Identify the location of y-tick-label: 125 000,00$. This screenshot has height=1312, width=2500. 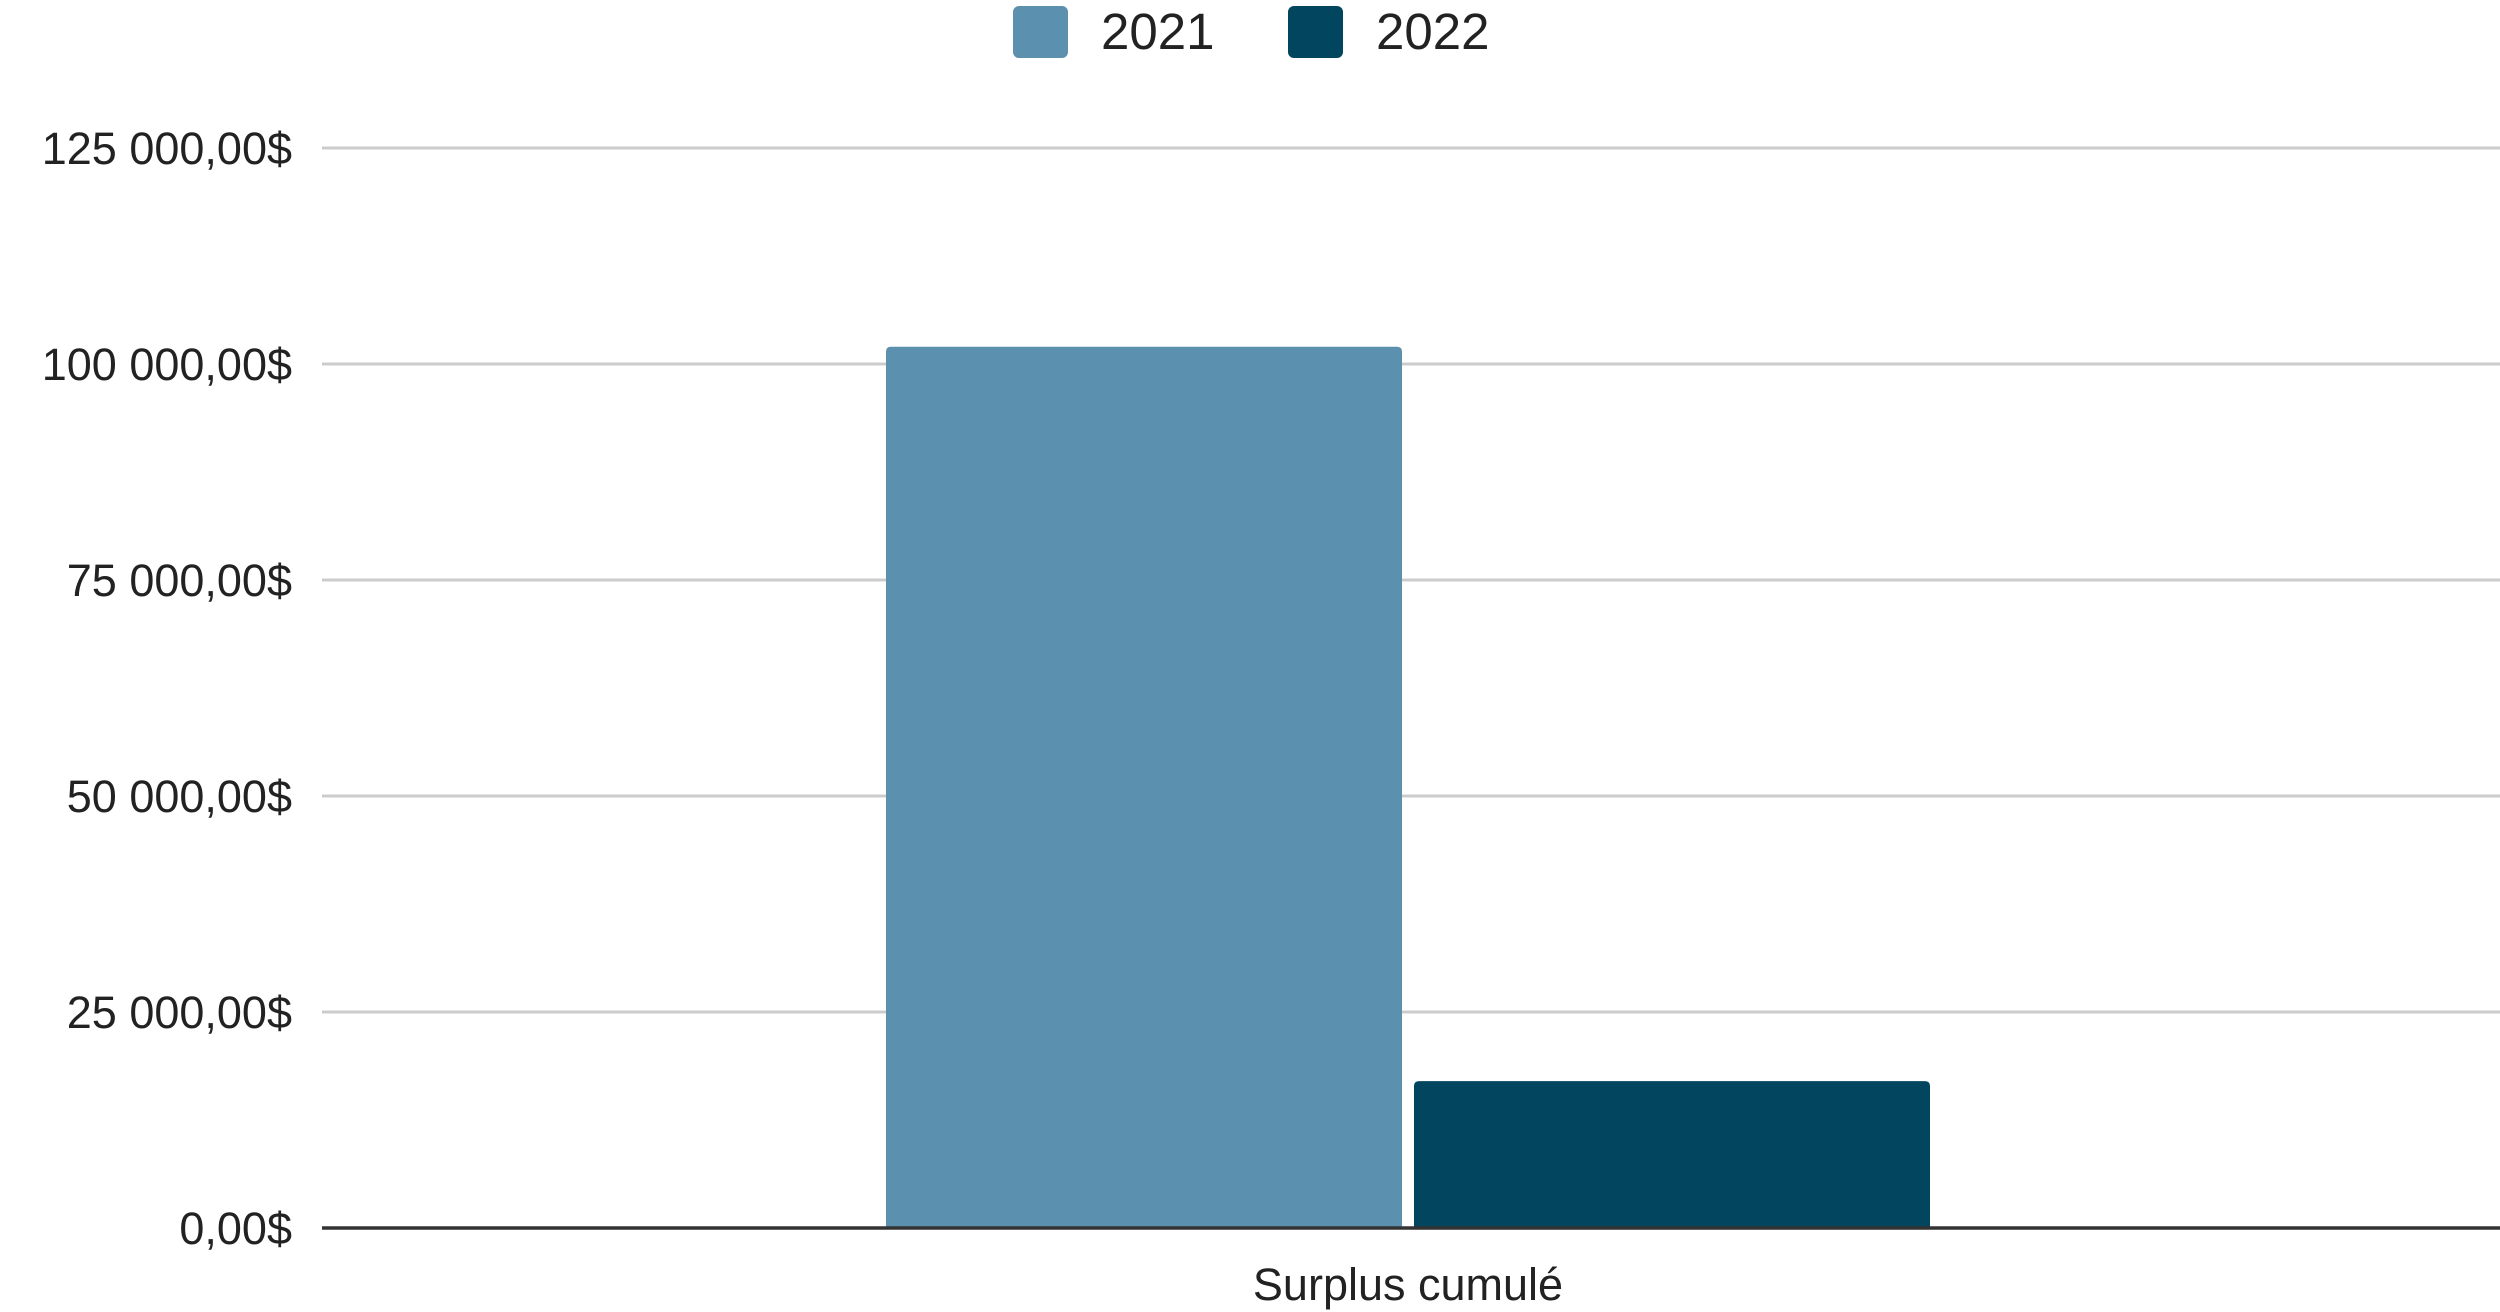
(167, 148).